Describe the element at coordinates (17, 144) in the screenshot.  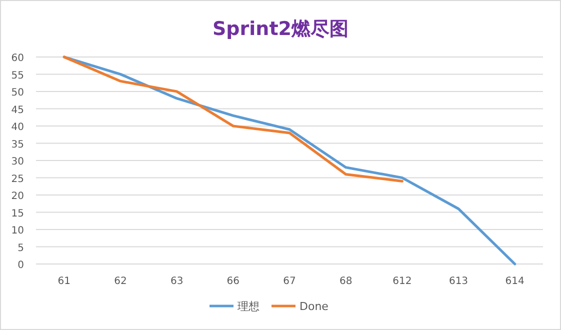
I see `y-tick-label: 35` at that location.